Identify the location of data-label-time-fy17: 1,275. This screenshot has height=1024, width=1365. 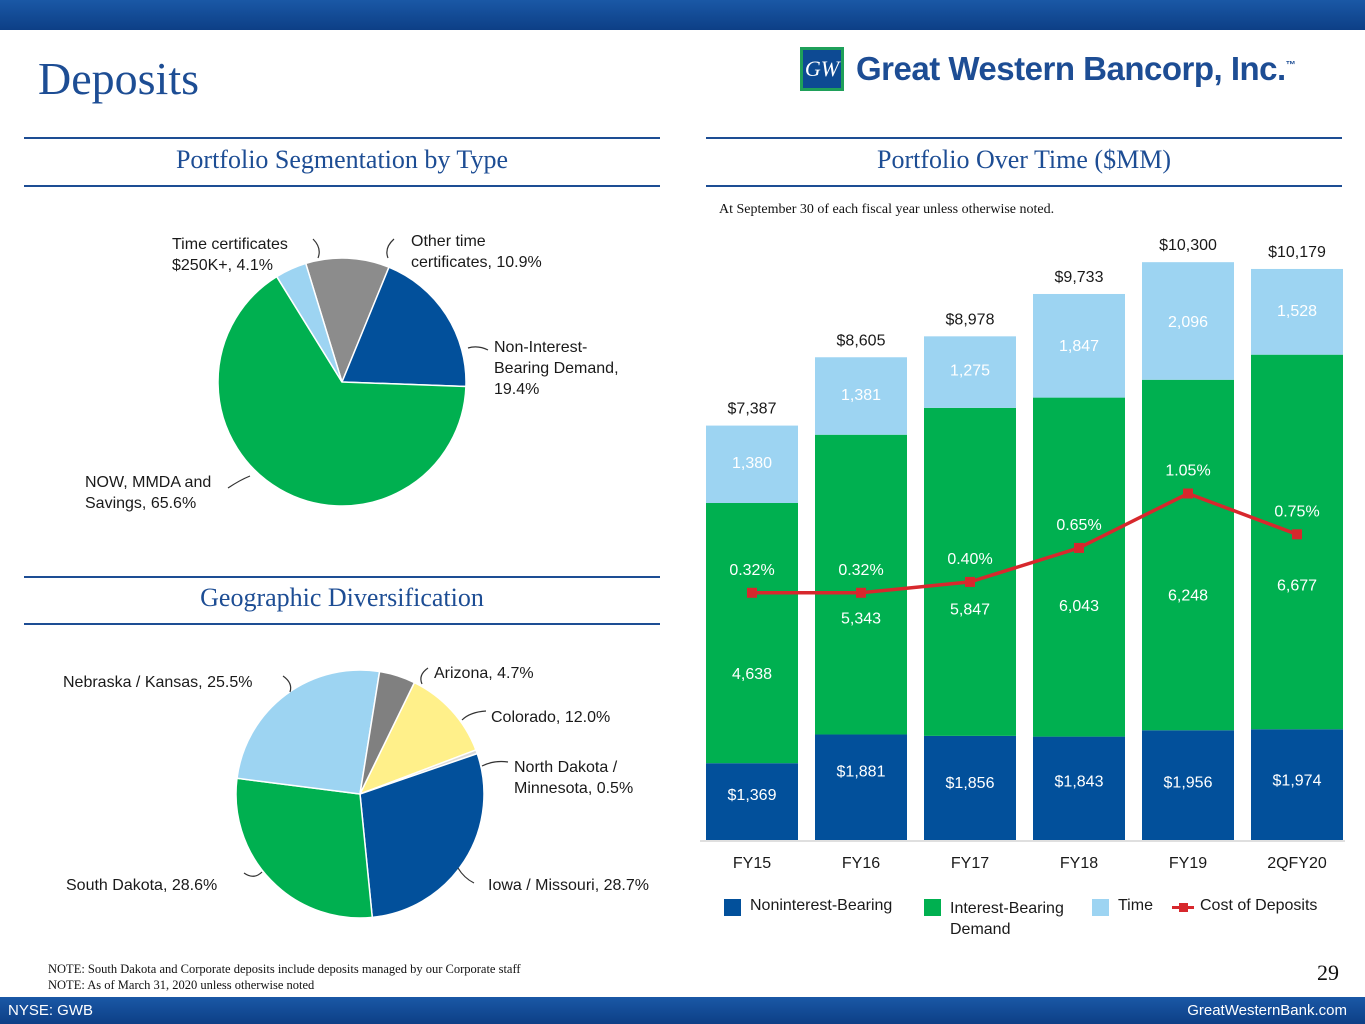
(970, 371).